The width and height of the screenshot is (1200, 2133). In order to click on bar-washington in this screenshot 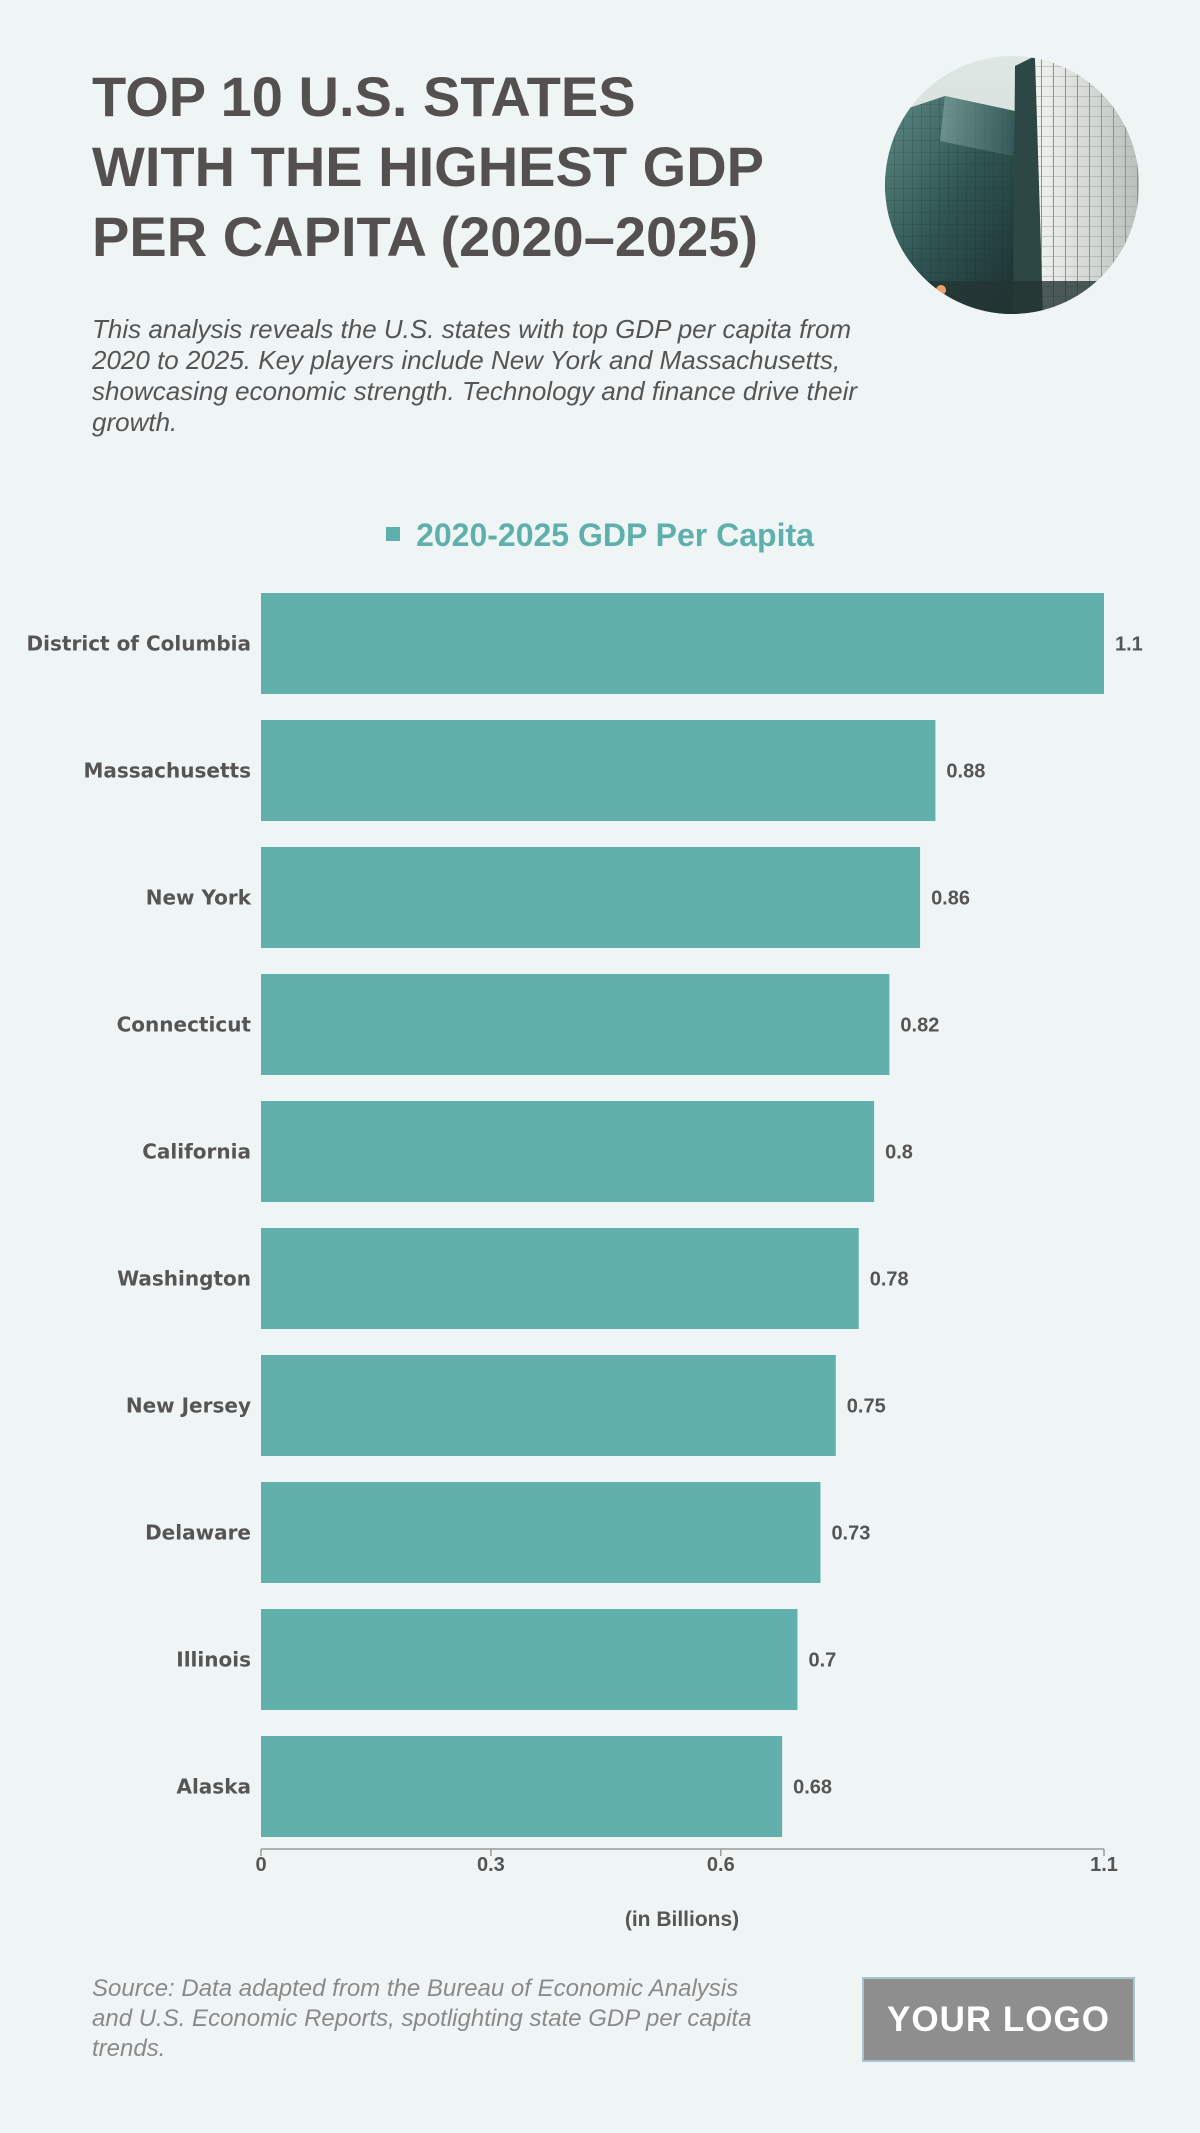, I will do `click(560, 1278)`.